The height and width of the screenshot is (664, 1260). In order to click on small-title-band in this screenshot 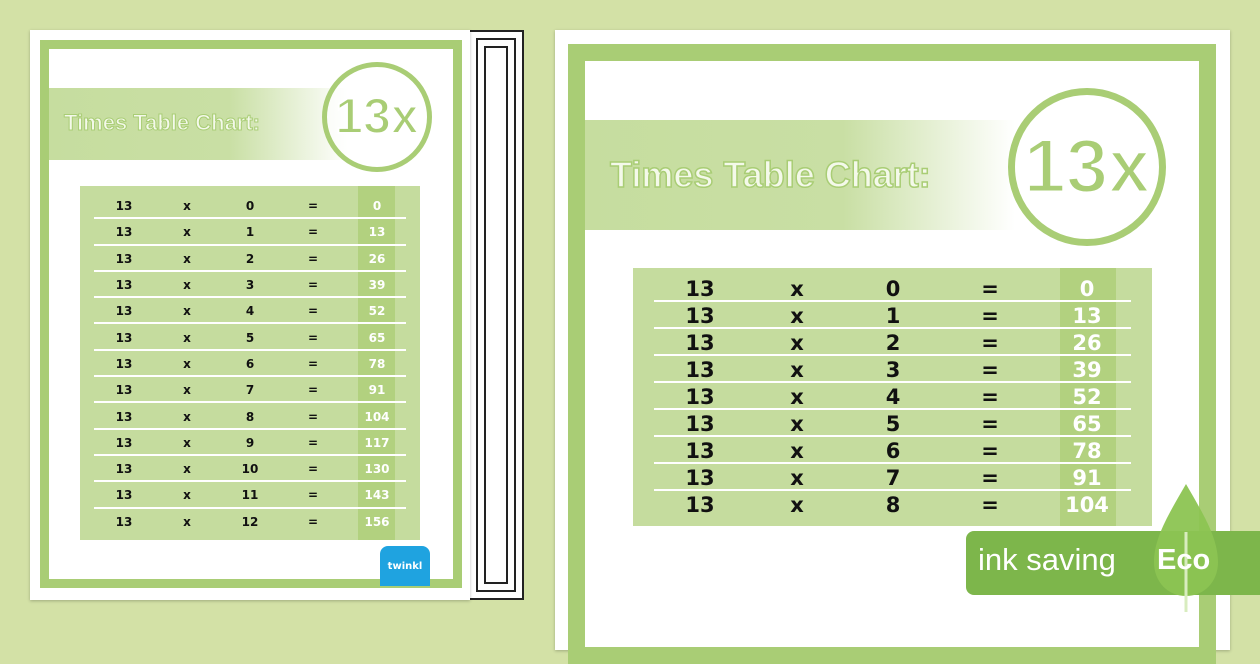, I will do `click(199, 124)`.